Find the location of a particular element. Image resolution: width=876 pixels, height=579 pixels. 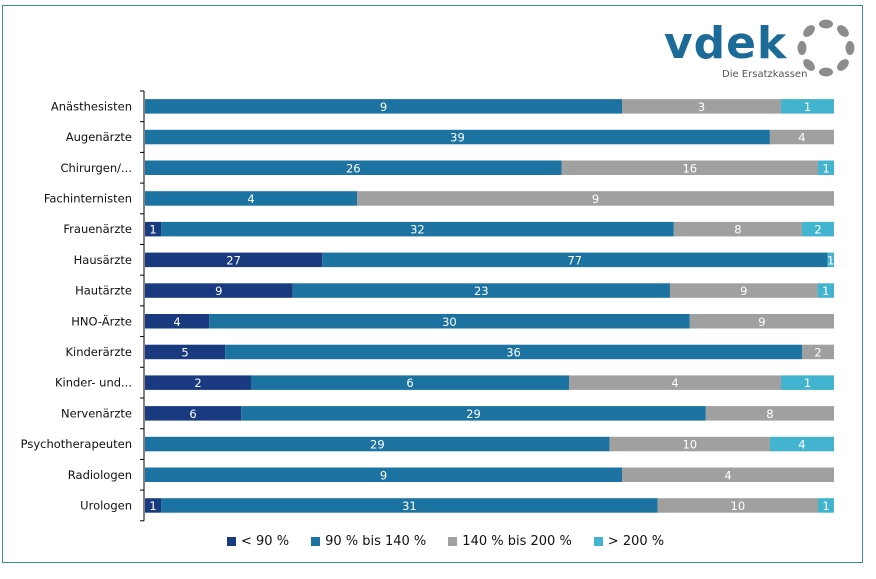

vdek-logo: vdek Die Ersatzkassen is located at coordinates (759, 49).